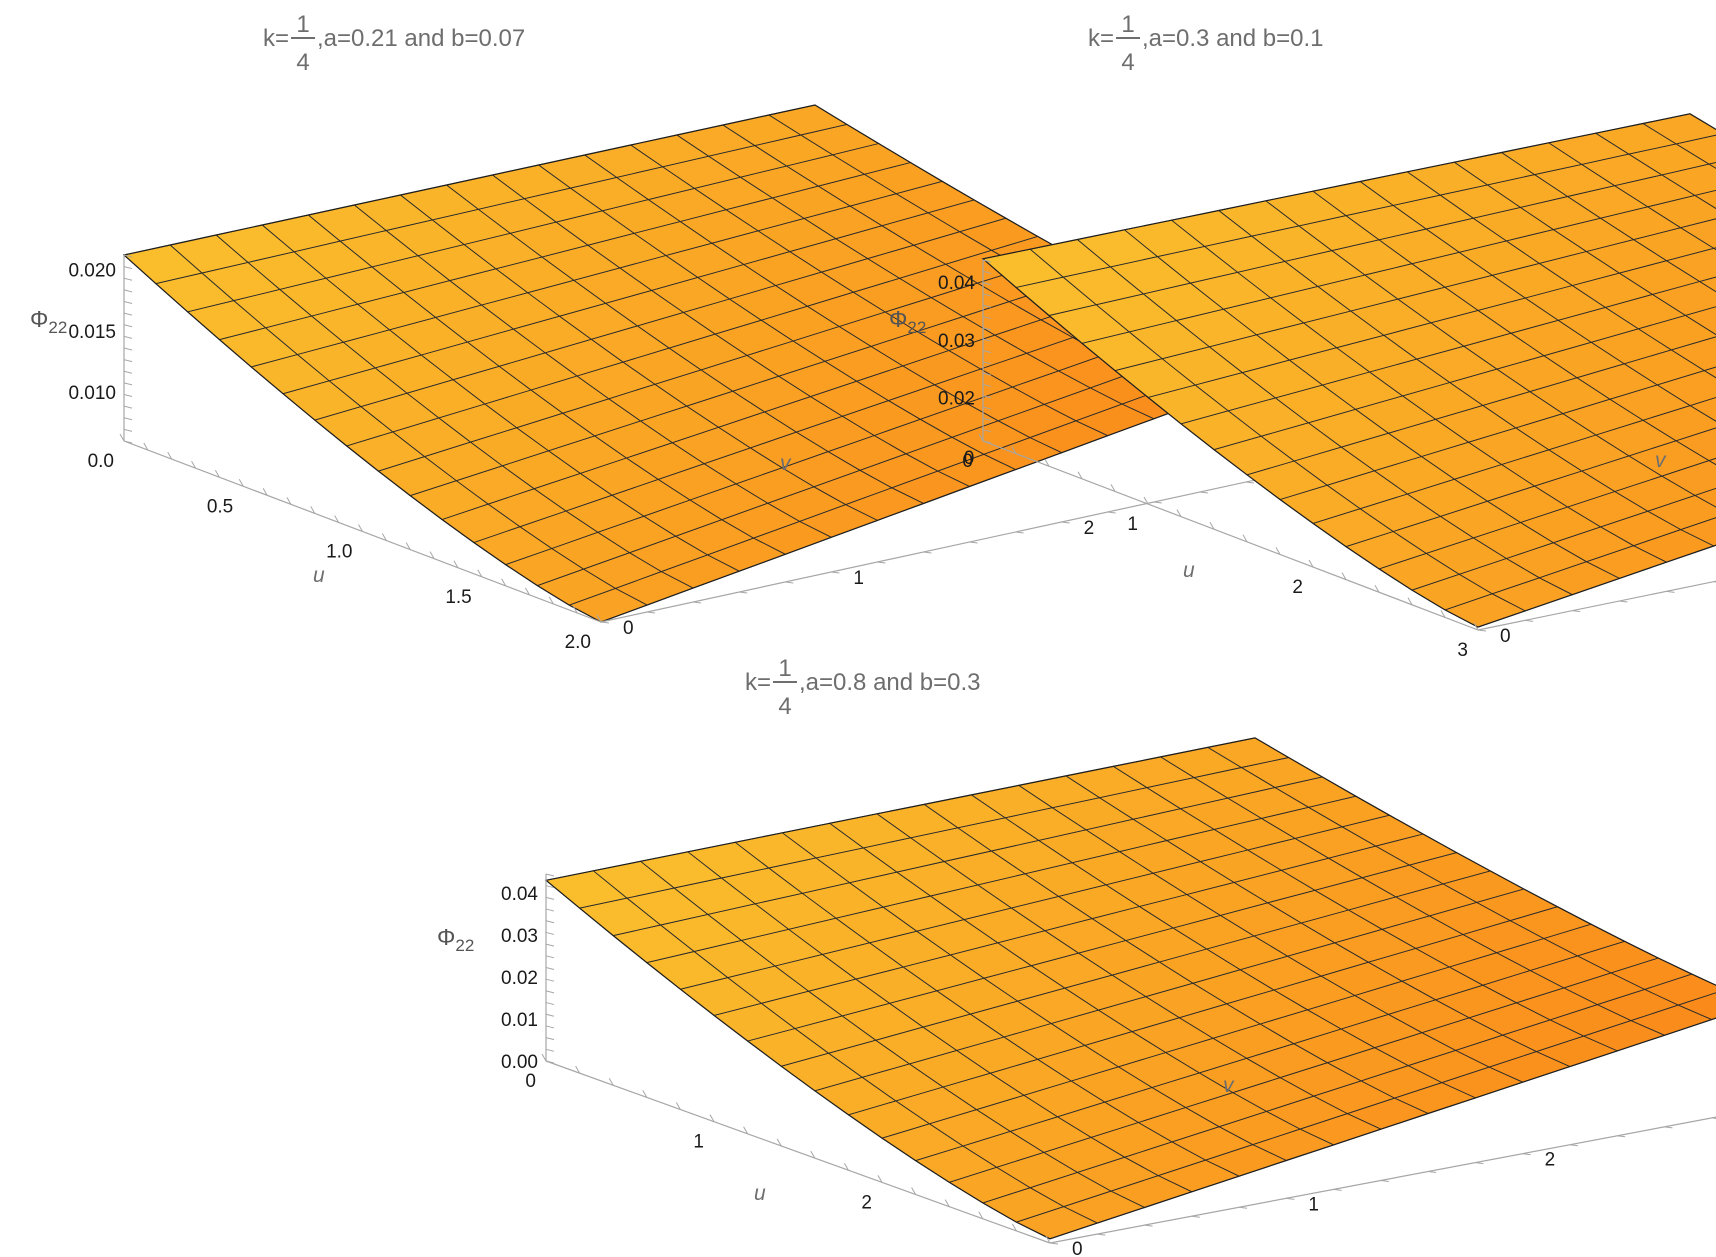  I want to click on u-tick-label: 0.5, so click(220, 506).